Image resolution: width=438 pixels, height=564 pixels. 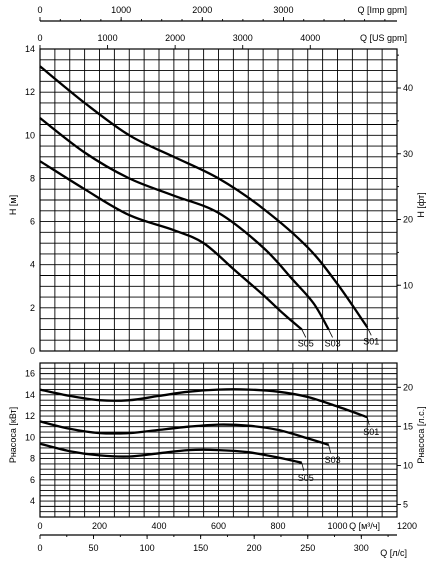 I want to click on power-curve-s03, so click(x=184, y=433).